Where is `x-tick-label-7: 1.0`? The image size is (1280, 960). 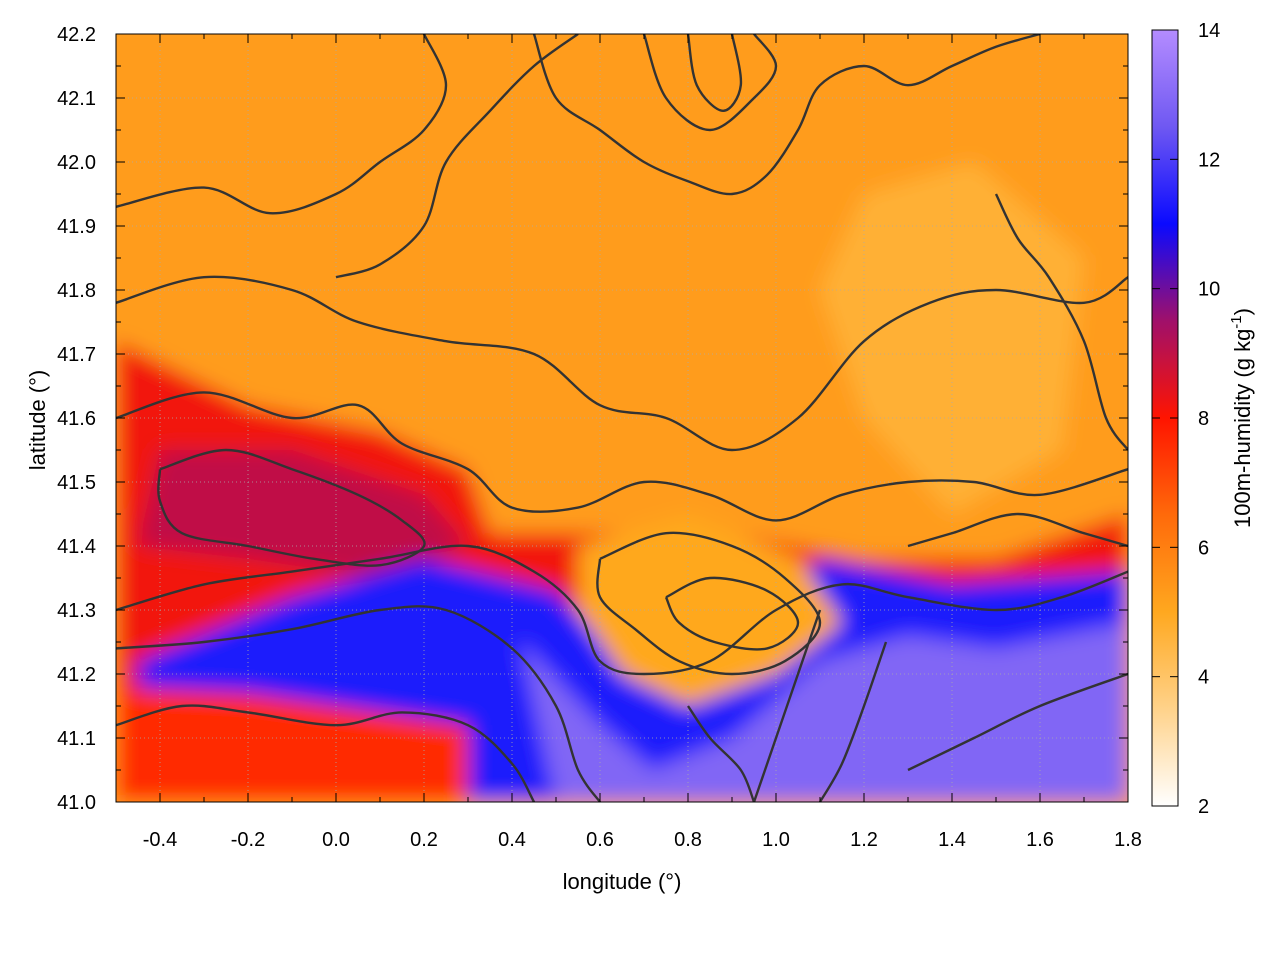
x-tick-label-7: 1.0 is located at coordinates (776, 840).